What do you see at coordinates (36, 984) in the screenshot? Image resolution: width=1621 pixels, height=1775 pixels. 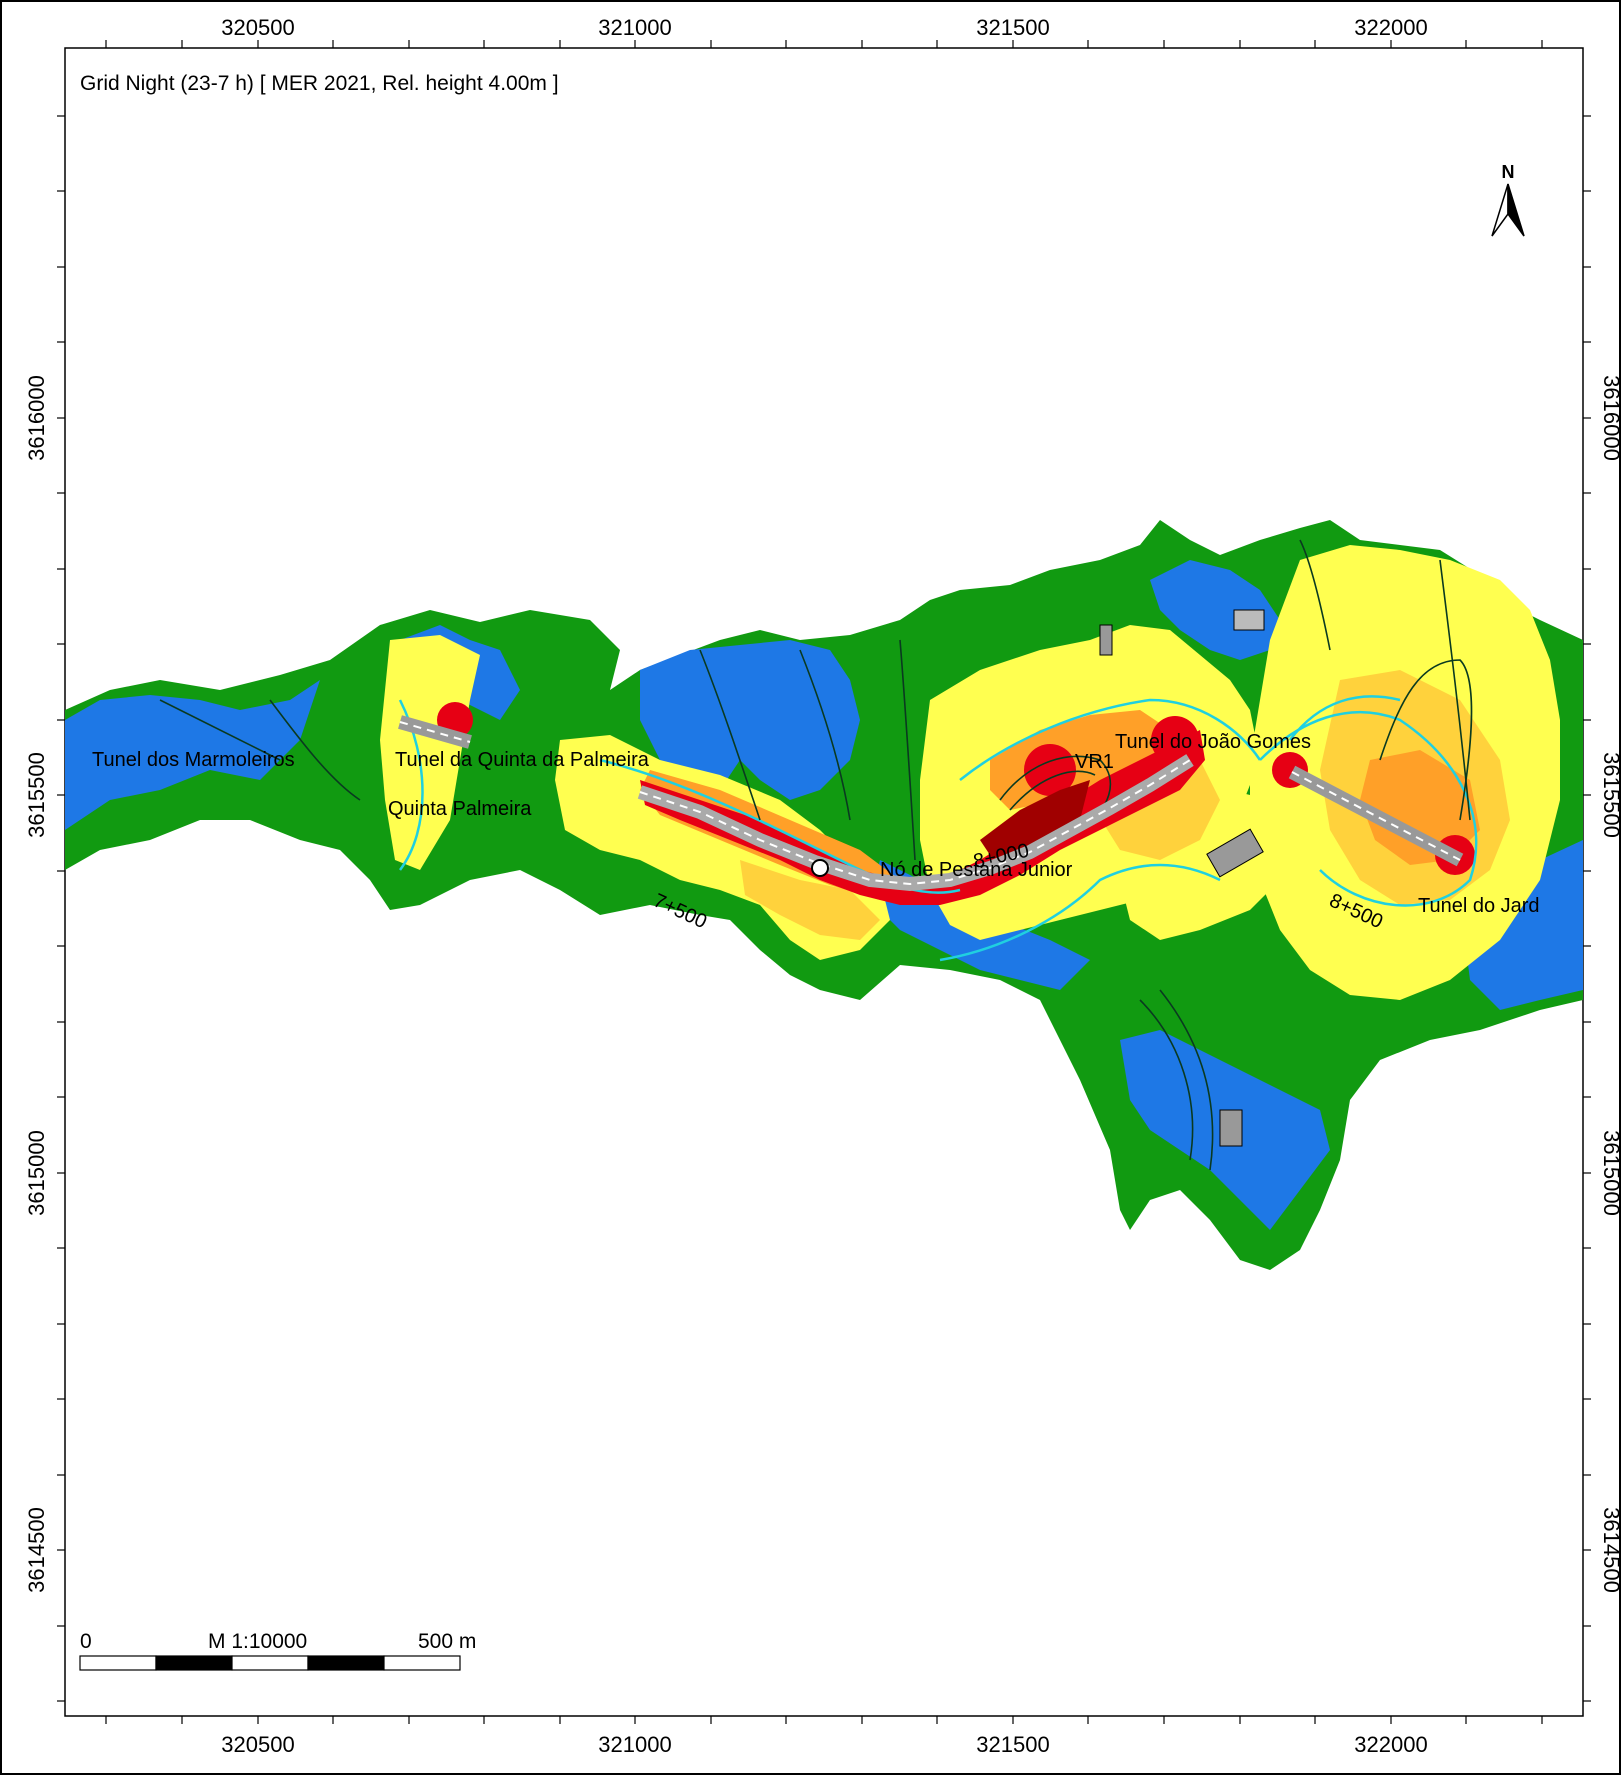 I see `y-axis-labels-left: 3616000 3615500 3615000 3614500` at bounding box center [36, 984].